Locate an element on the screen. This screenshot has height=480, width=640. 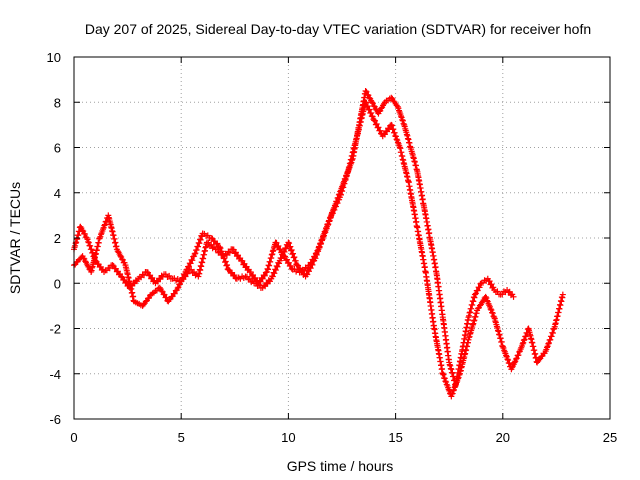
y-tick-label: 4 is located at coordinates (57, 193).